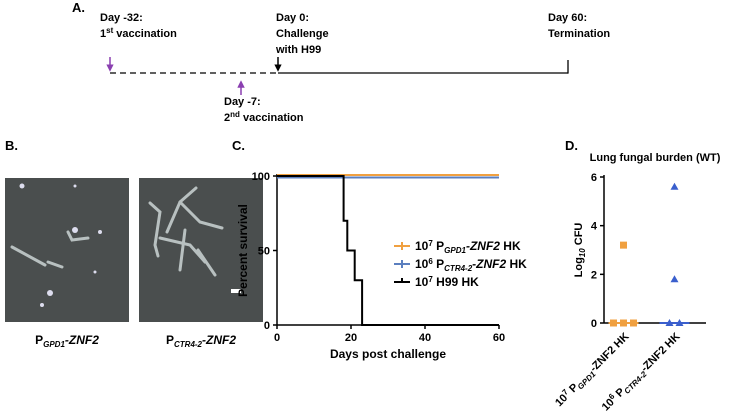 The width and height of the screenshot is (733, 414). Describe the element at coordinates (292, 18) in the screenshot. I see `event-day: Day 0:` at that location.